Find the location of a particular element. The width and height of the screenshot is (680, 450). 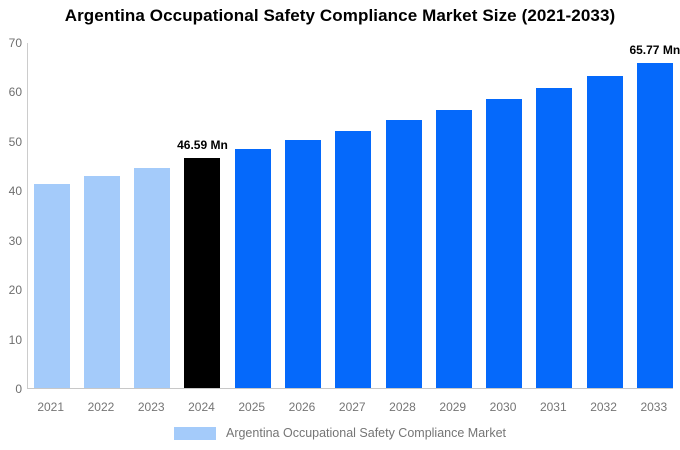

bar-2022 is located at coordinates (101, 281).